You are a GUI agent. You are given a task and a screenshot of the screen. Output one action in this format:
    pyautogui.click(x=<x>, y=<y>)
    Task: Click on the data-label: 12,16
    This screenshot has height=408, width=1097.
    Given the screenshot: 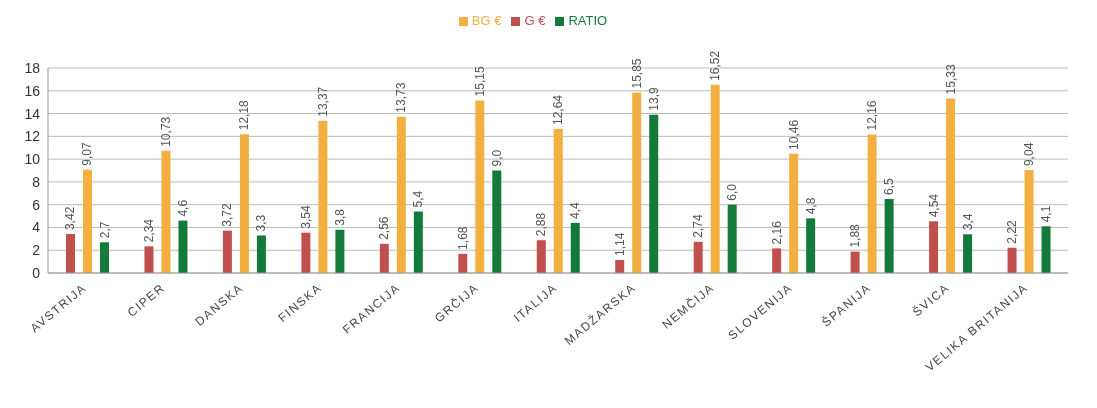 What is the action you would take?
    pyautogui.click(x=872, y=115)
    